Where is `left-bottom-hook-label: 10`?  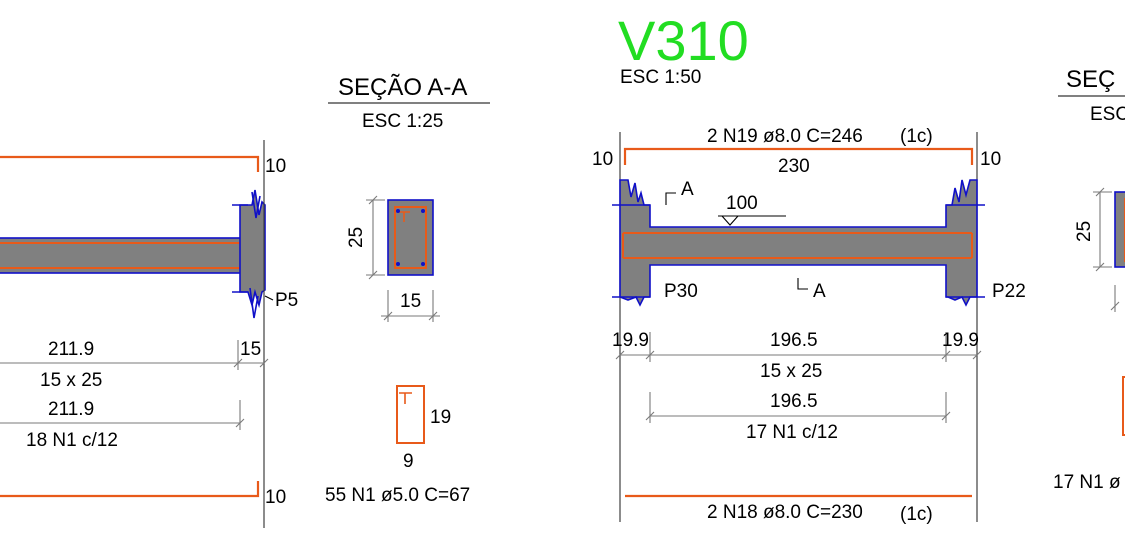
left-bottom-hook-label: 10 is located at coordinates (275, 497).